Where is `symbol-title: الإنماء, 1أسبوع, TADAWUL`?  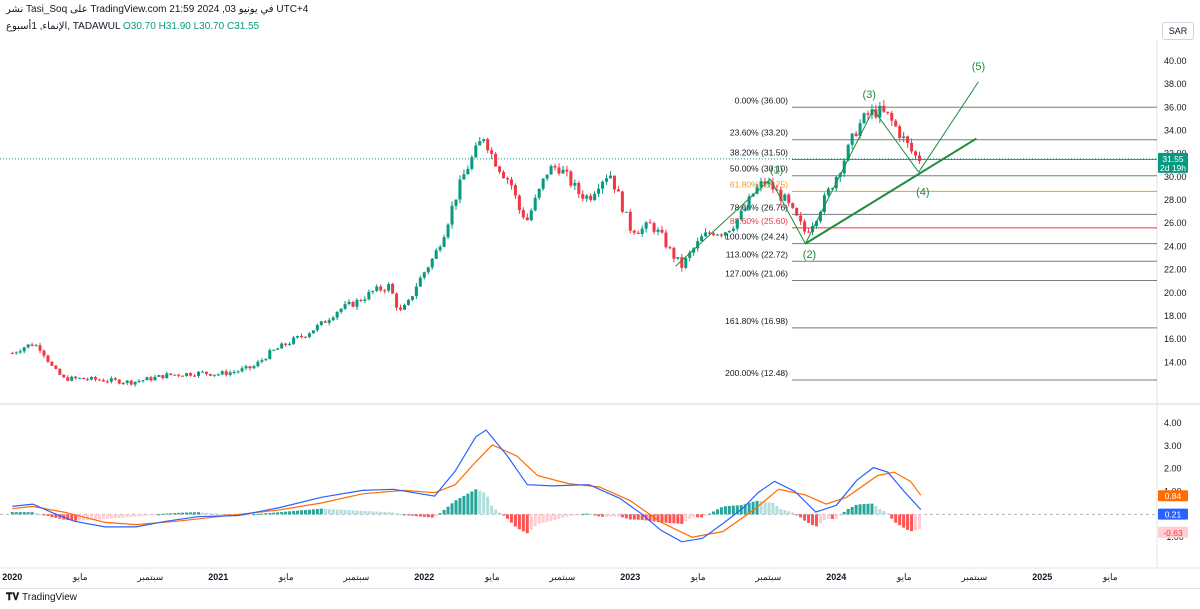
symbol-title: الإنماء, 1أسبوع, TADAWUL is located at coordinates (63, 26).